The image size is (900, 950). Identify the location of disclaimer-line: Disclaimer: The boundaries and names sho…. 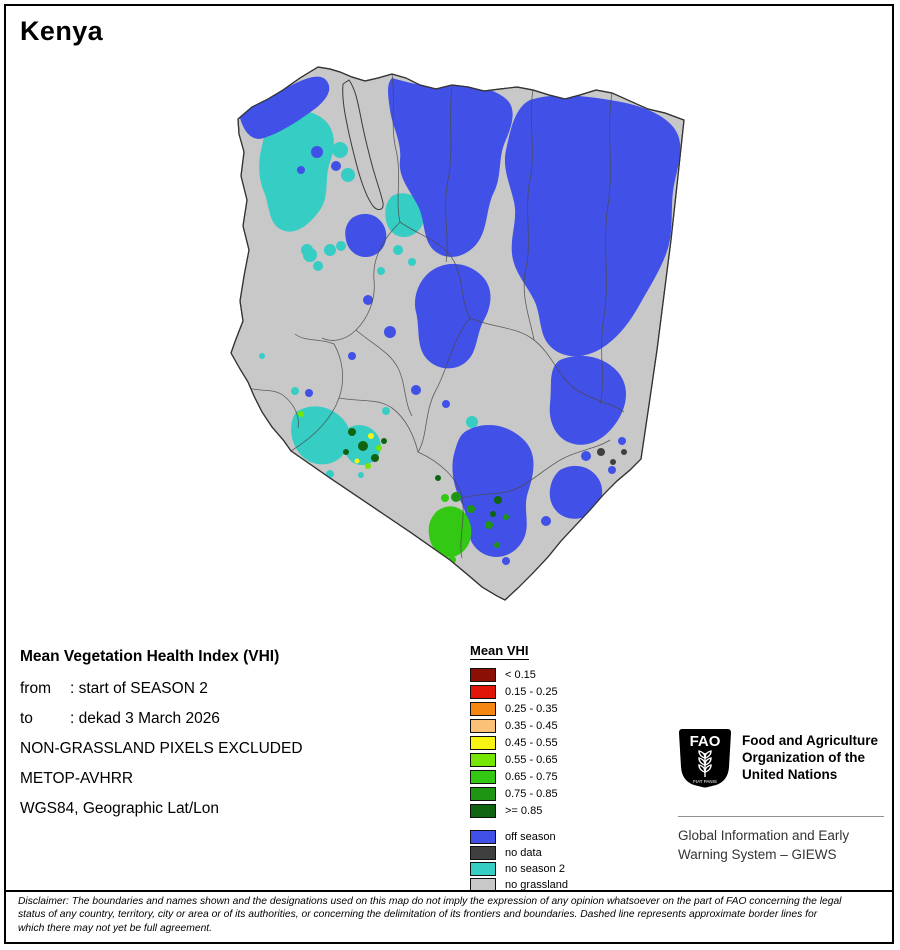
(430, 901).